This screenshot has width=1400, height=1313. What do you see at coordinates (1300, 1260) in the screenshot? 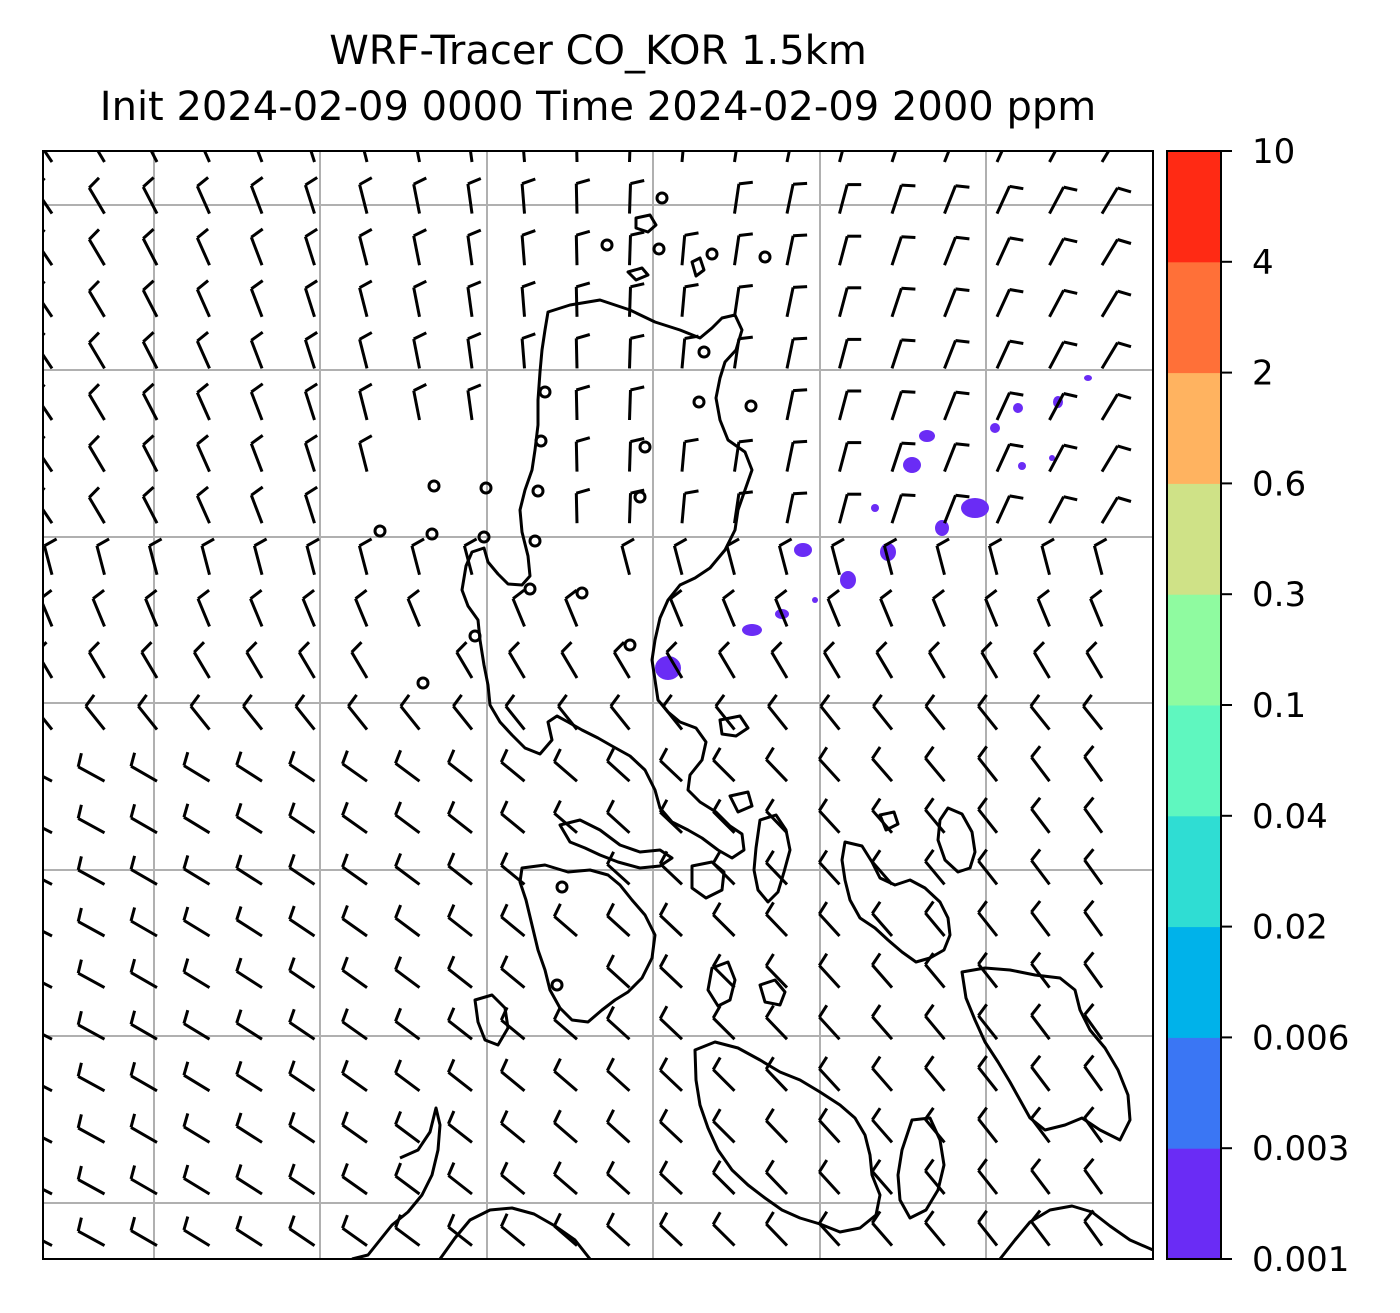
I see `colorbar-tick-label: 0.001` at bounding box center [1300, 1260].